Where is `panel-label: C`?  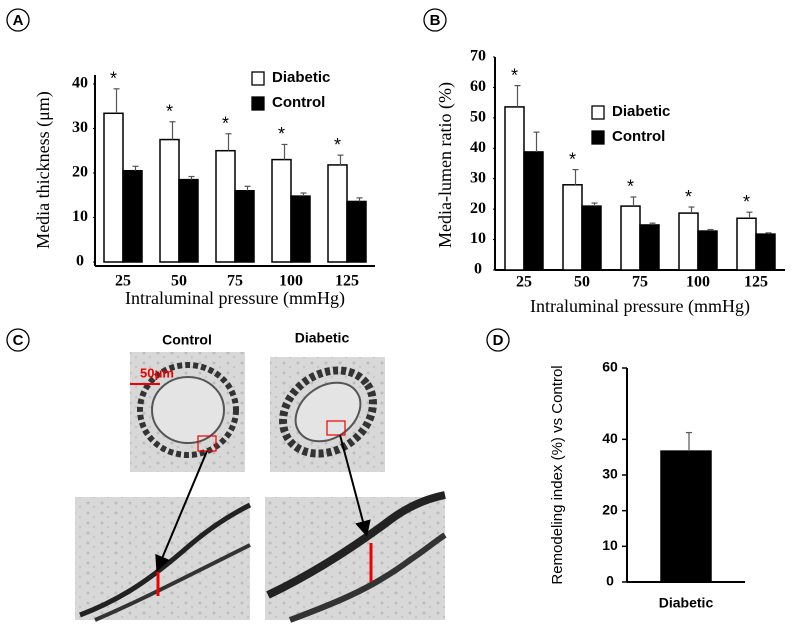 panel-label: C is located at coordinates (18, 340).